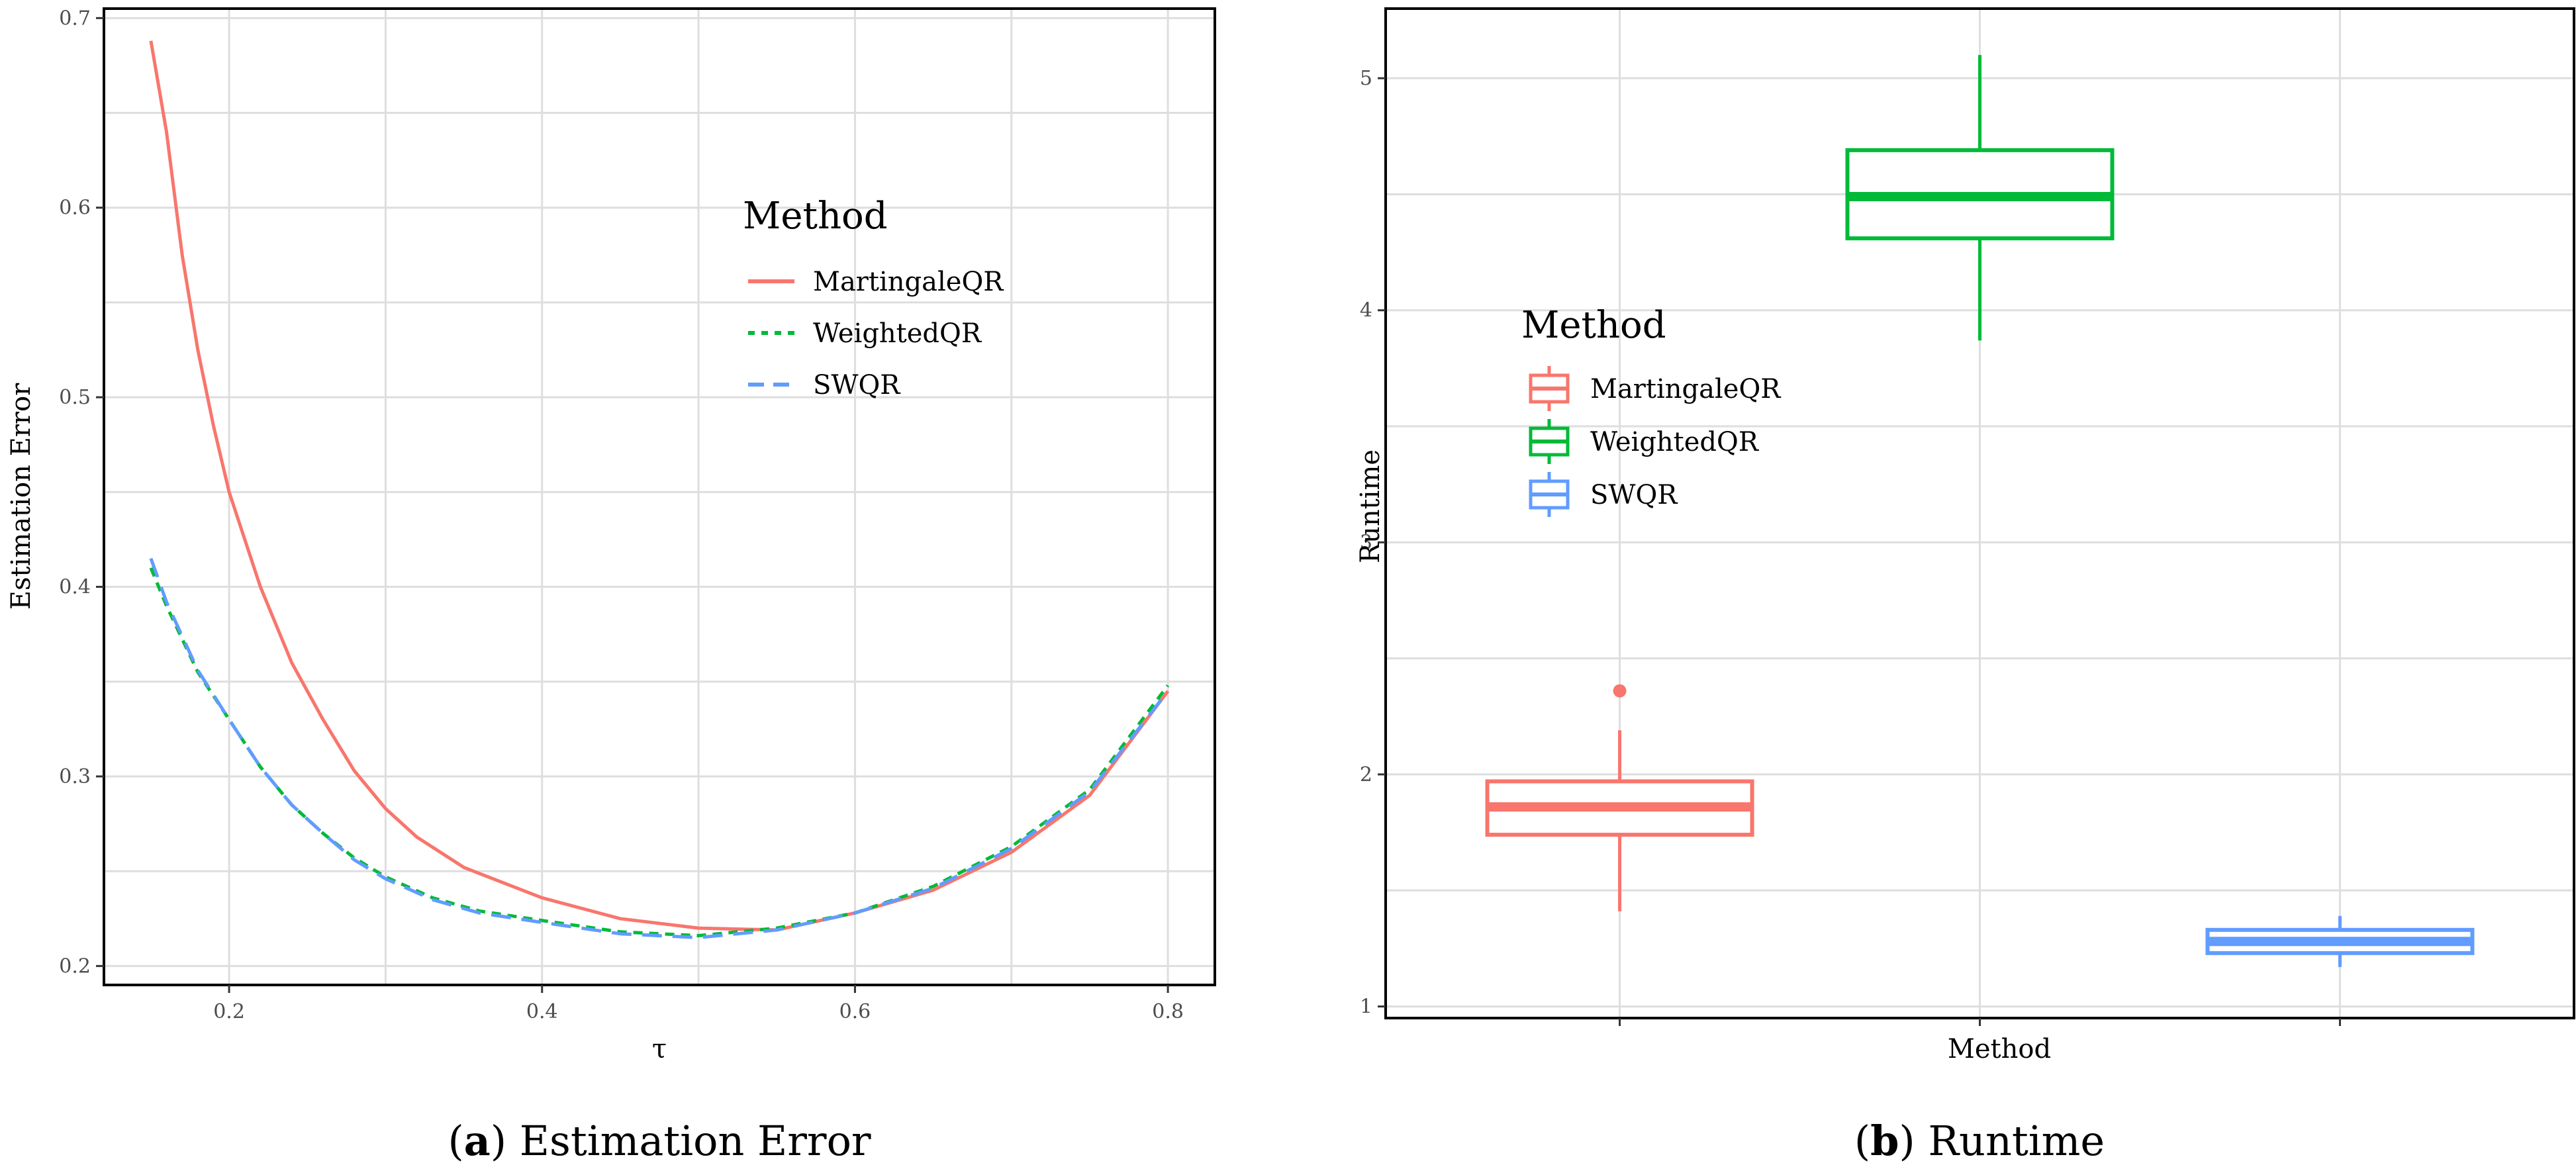 This screenshot has height=1167, width=2576. What do you see at coordinates (1549, 441) in the screenshot?
I see `b-legend-key-weightedqr` at bounding box center [1549, 441].